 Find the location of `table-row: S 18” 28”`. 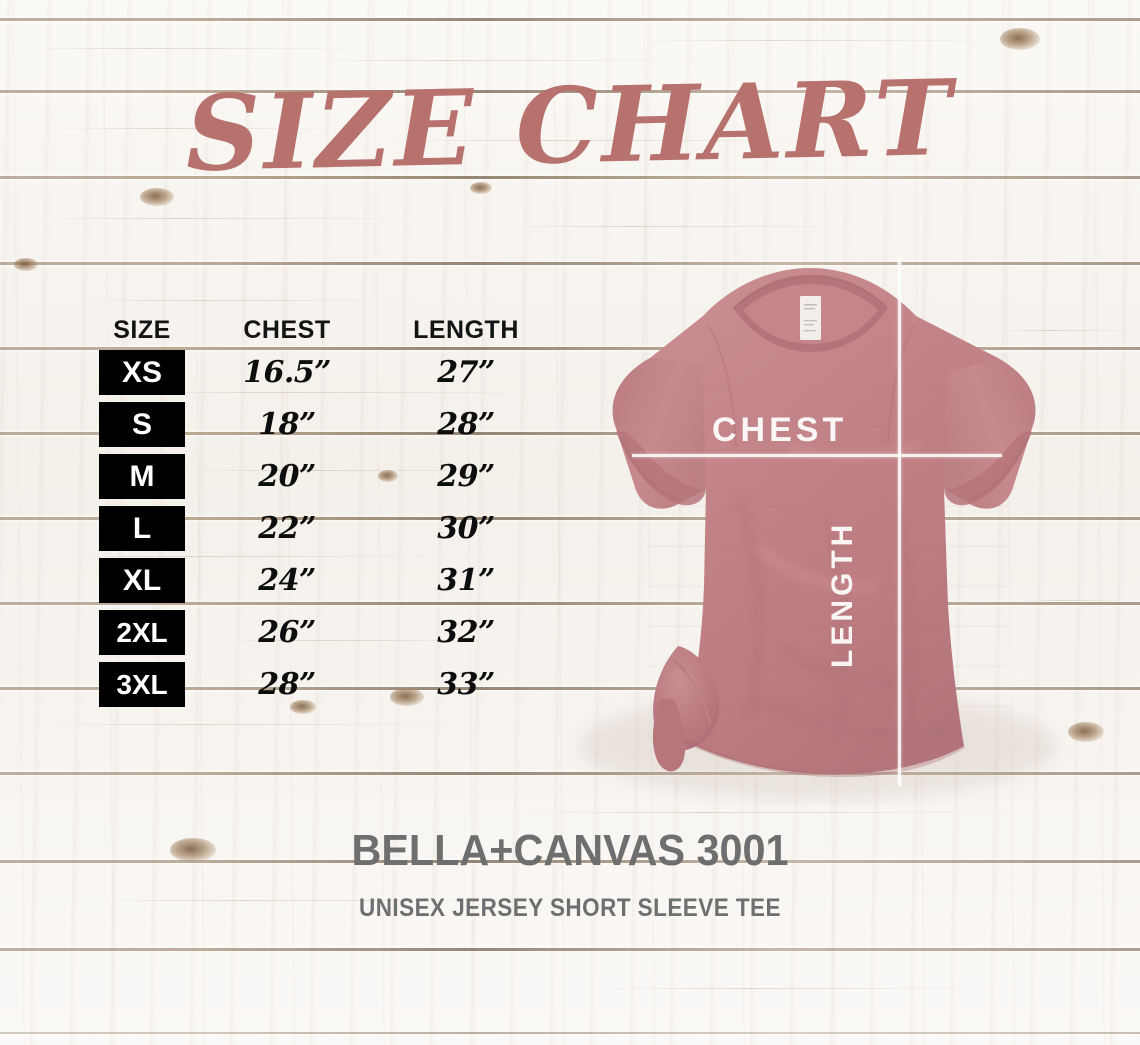

table-row: S 18” 28” is located at coordinates (321, 424).